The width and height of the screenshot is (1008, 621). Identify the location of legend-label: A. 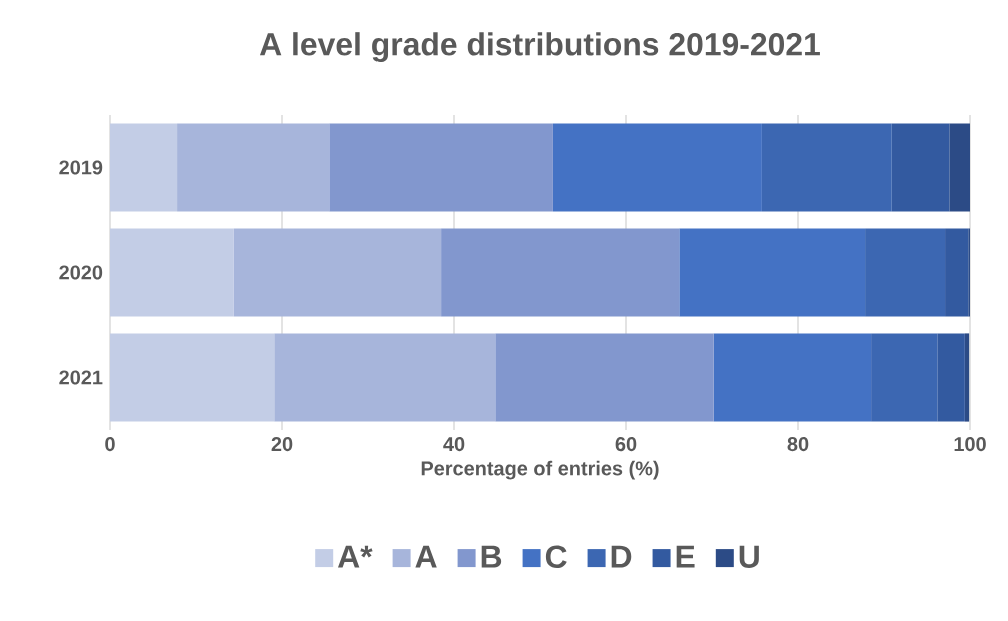
(426, 556).